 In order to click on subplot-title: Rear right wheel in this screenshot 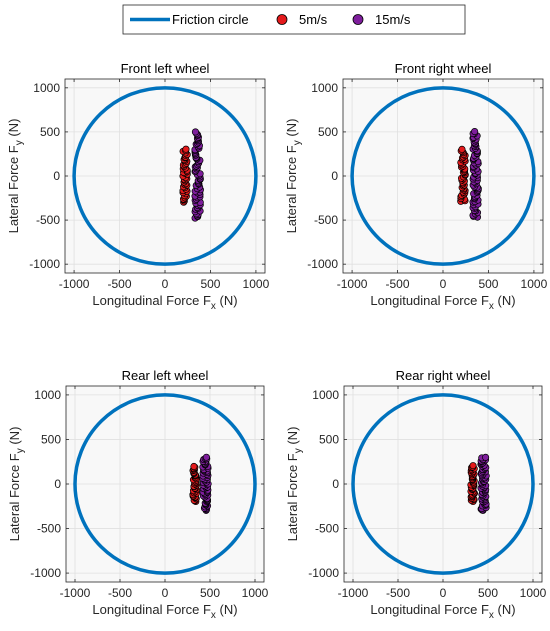, I will do `click(443, 375)`.